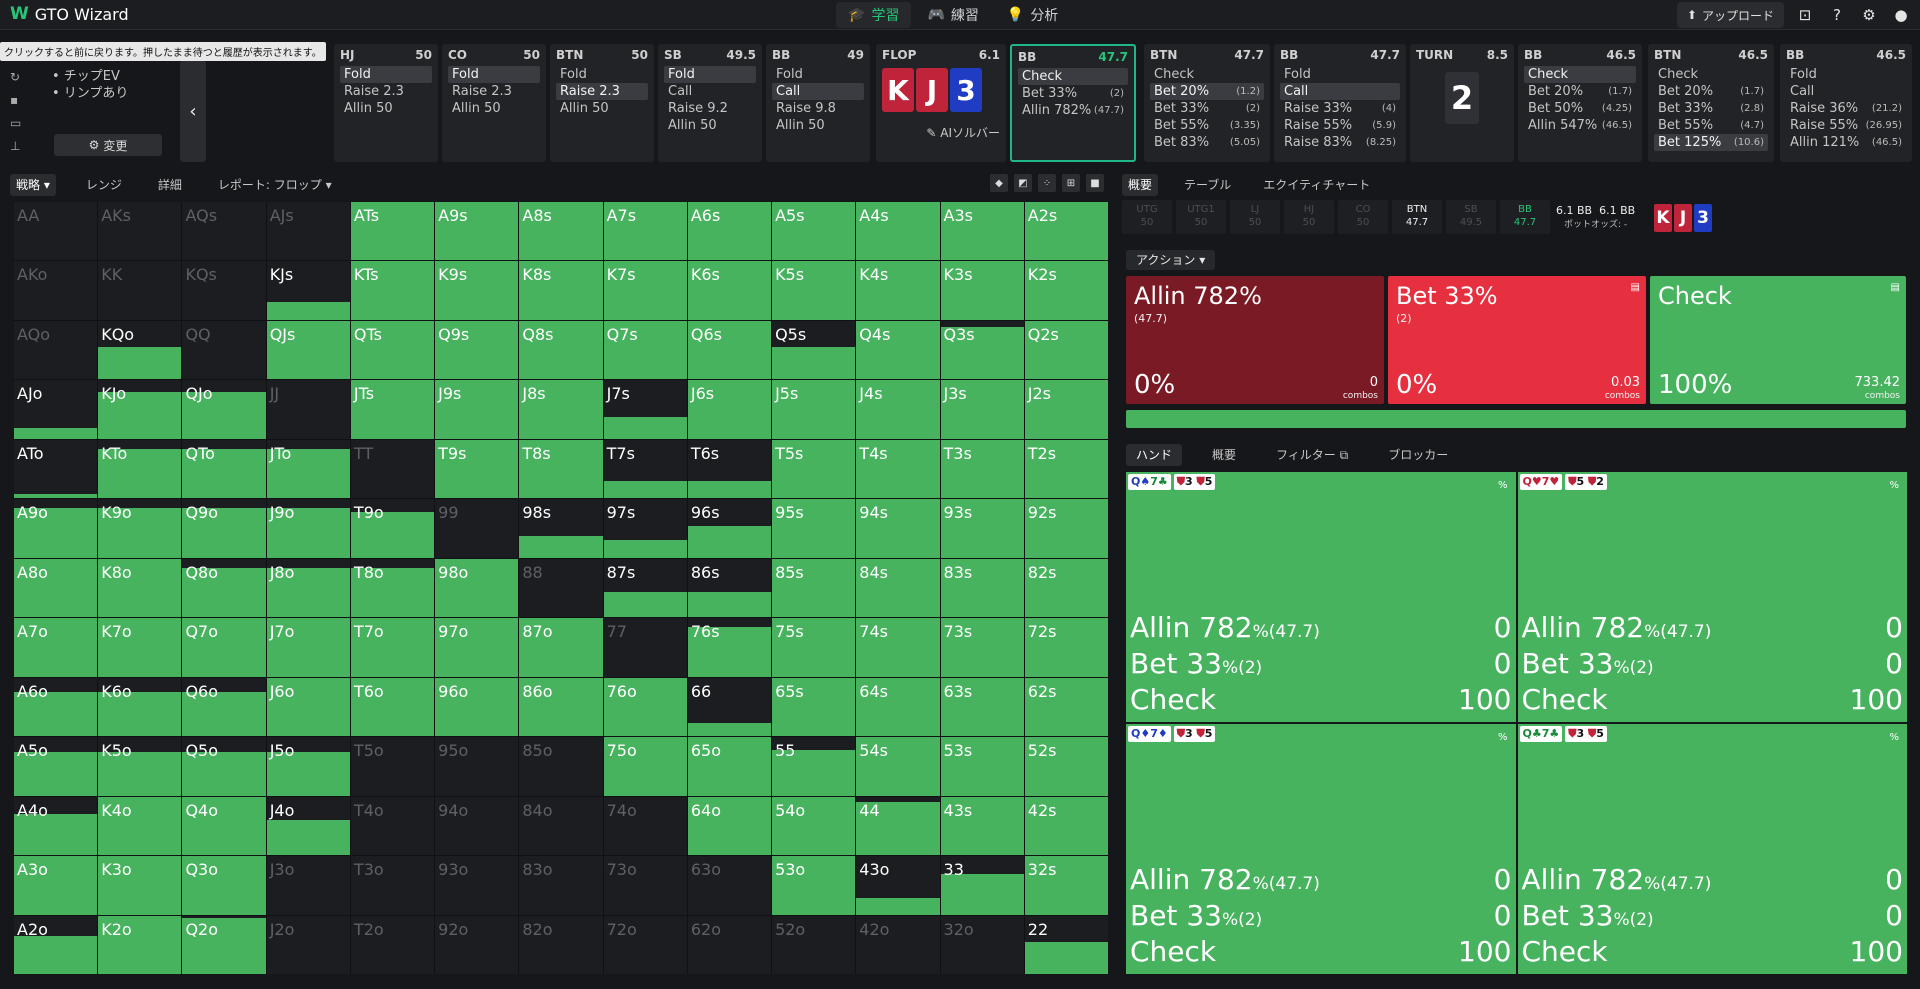 The height and width of the screenshot is (989, 1920). Describe the element at coordinates (1073, 93) in the screenshot. I see `action-item: Bet 33% (2)` at that location.